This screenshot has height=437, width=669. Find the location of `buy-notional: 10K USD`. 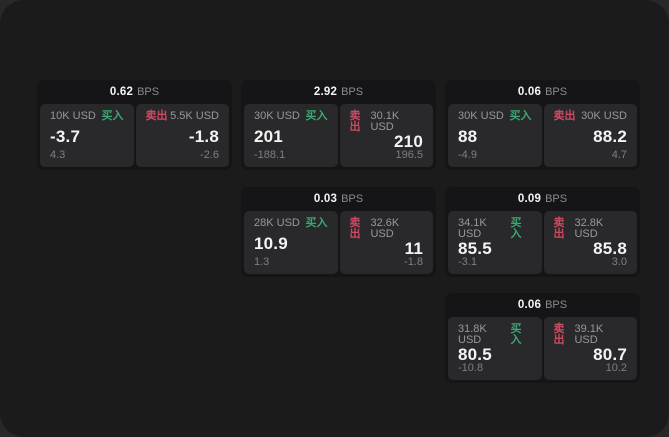

buy-notional: 10K USD is located at coordinates (73, 116).